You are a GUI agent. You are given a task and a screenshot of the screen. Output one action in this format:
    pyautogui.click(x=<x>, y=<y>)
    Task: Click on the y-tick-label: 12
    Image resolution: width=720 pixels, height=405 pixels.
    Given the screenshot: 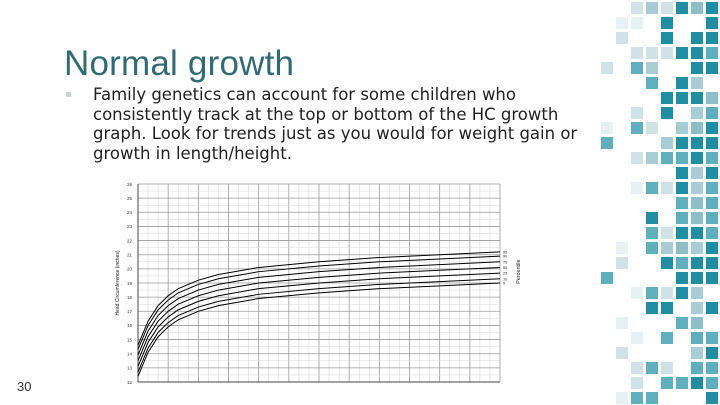 What is the action you would take?
    pyautogui.click(x=130, y=382)
    